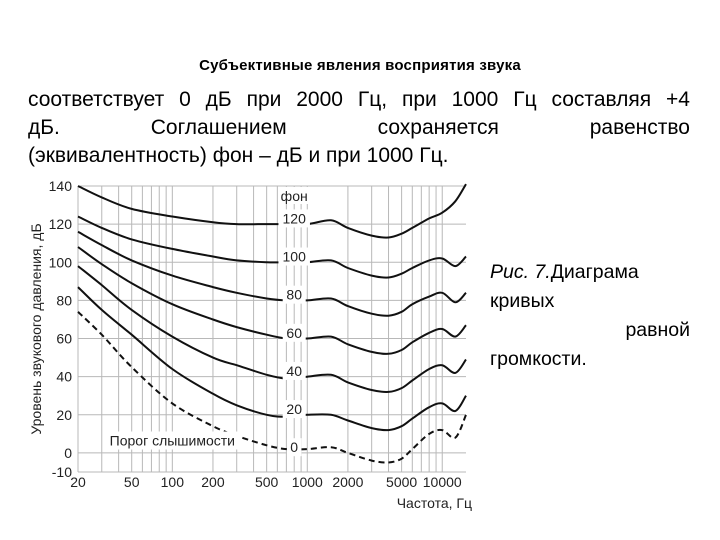 This screenshot has height=540, width=720. I want to click on loudness-curve-40-phon, so click(272, 329).